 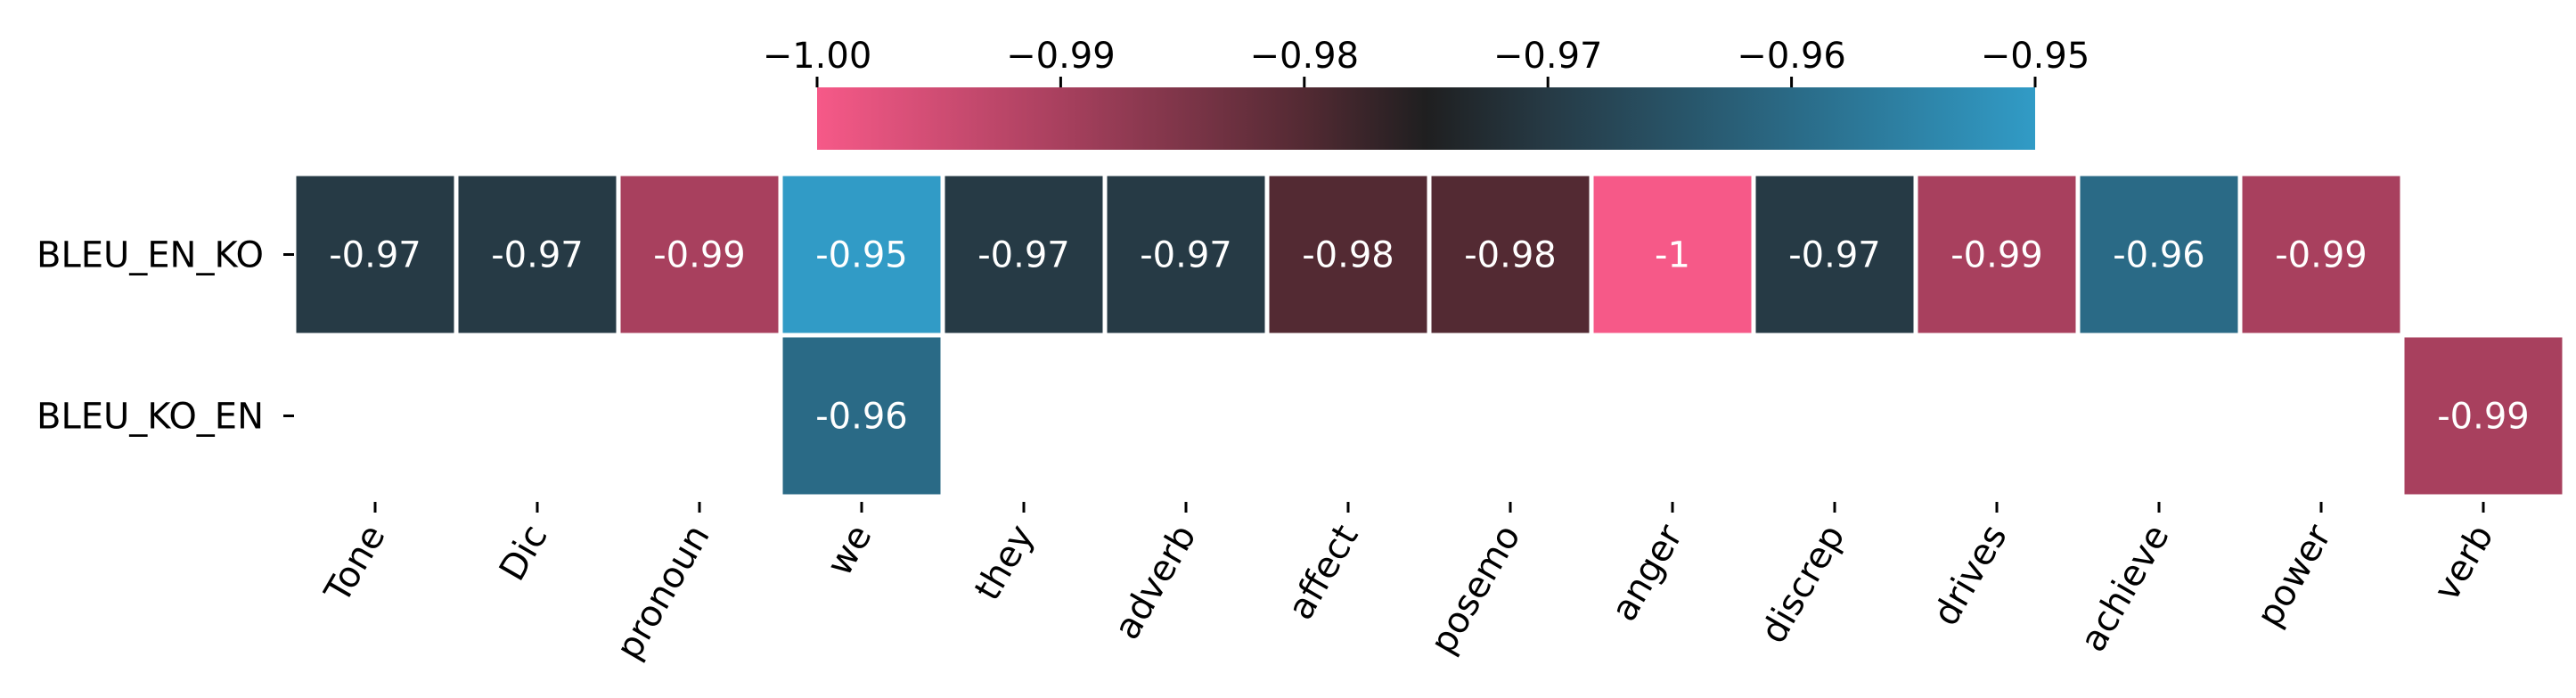 I want to click on heatmap-cell-label: -0.95, so click(x=861, y=256).